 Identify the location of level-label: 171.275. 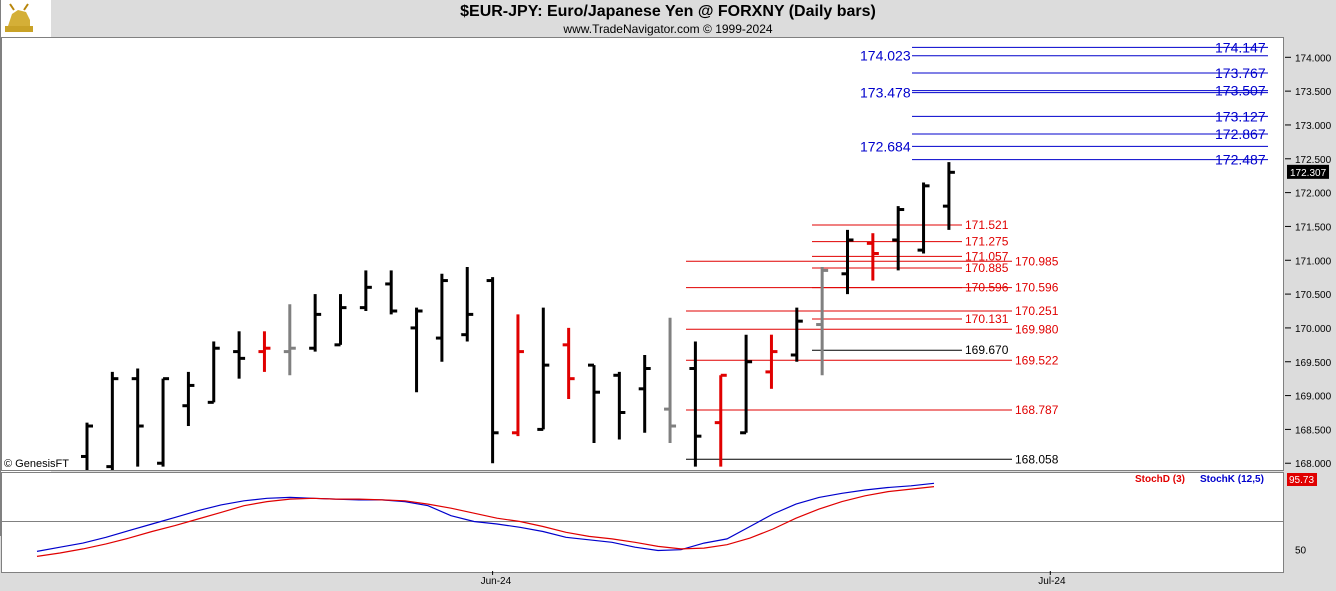
(987, 242).